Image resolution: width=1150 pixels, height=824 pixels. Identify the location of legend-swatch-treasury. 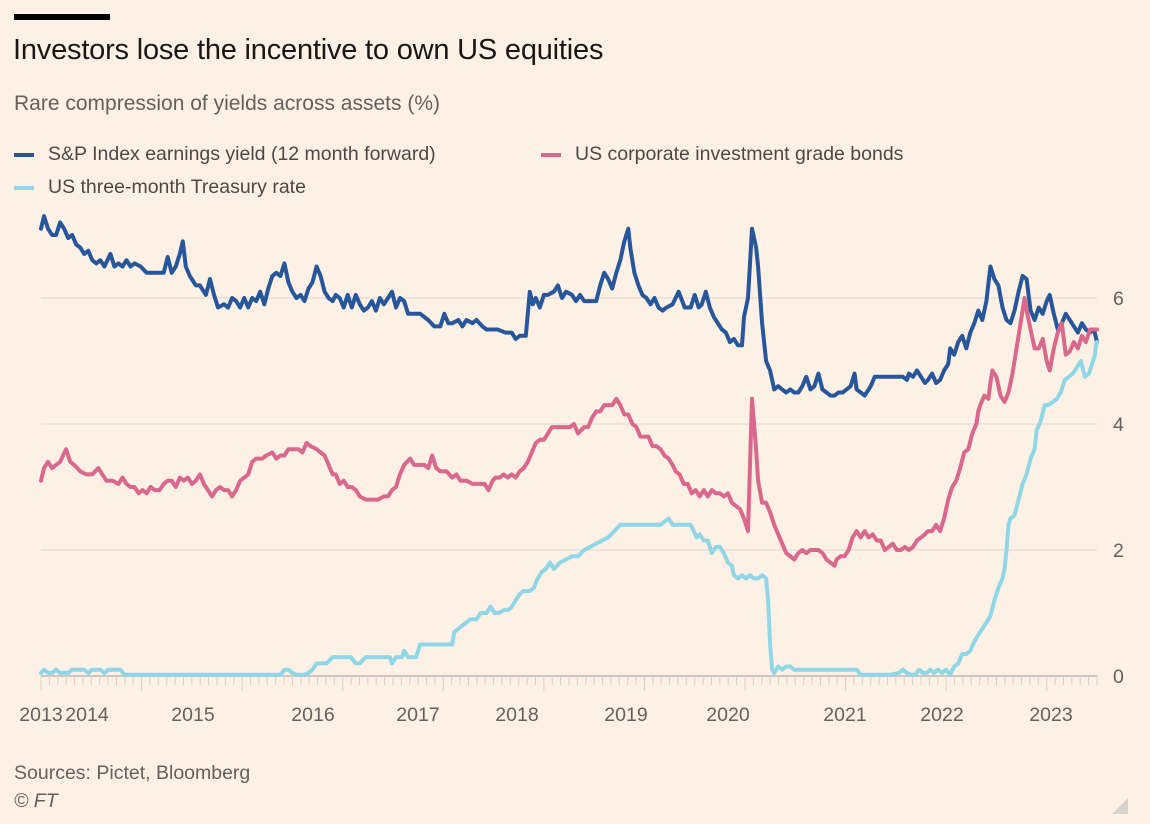
(24, 187).